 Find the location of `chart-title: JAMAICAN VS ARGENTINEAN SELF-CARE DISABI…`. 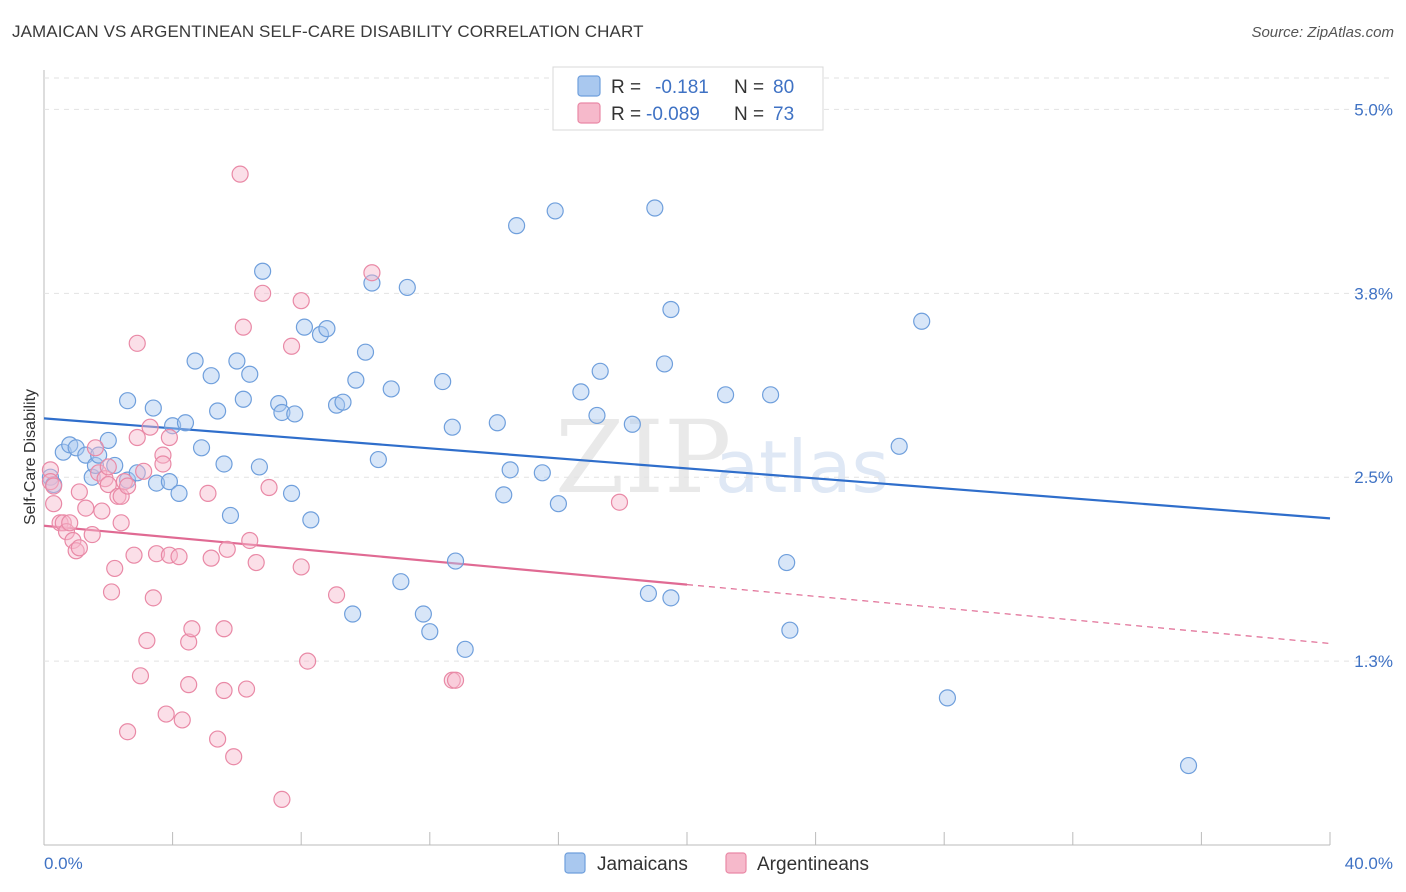

chart-title: JAMAICAN VS ARGENTINEAN SELF-CARE DISABI… is located at coordinates (328, 31).